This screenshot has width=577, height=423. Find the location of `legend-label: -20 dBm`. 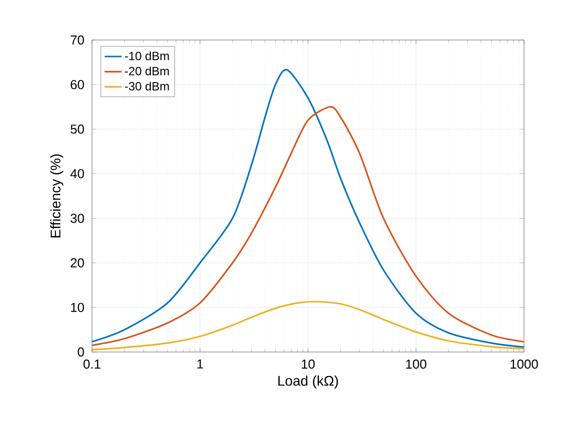

legend-label: -20 dBm is located at coordinates (146, 71).